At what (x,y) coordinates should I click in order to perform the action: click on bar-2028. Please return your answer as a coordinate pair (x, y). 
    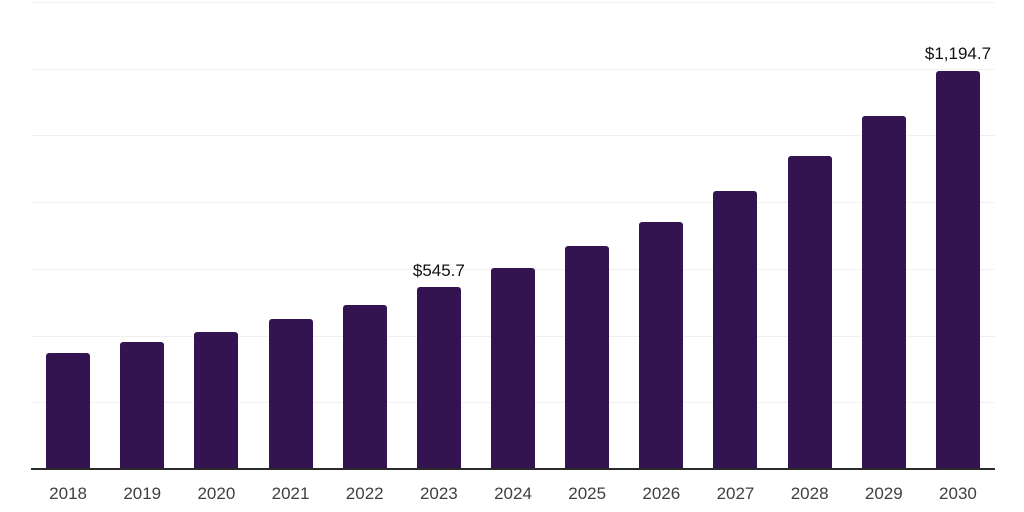
    Looking at the image, I should click on (809, 312).